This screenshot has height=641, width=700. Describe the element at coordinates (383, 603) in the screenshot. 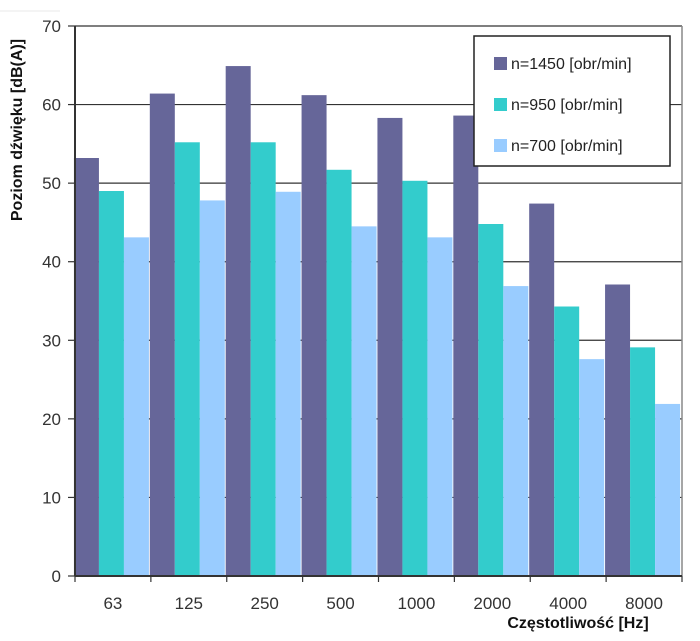

I see `x-tick-labels: 63 125 250 500 1000 2000 4000 8000` at that location.